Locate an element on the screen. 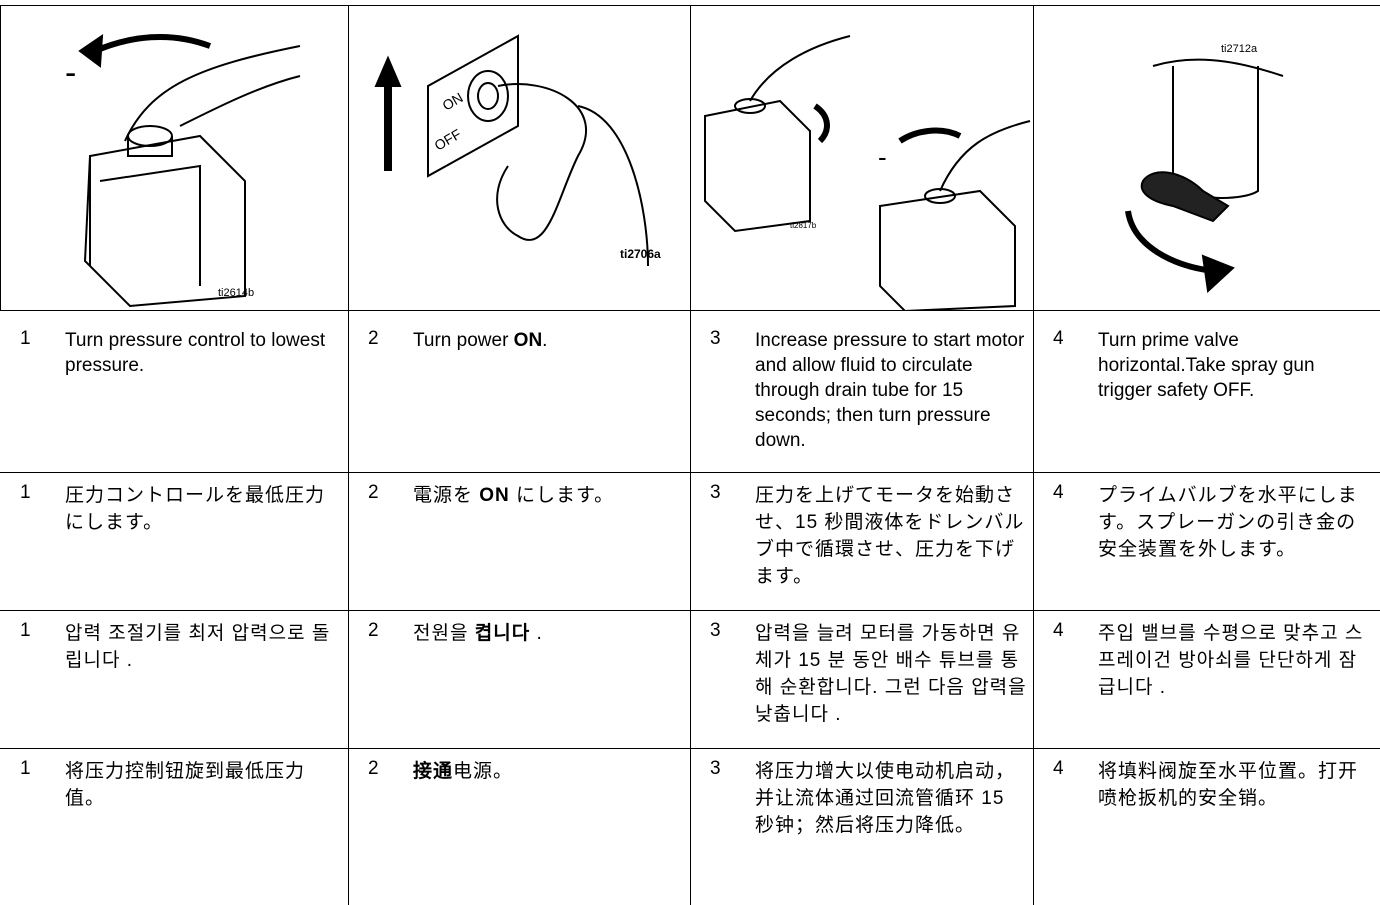 Image resolution: width=1380 pixels, height=905 pixels. step-text: 将填料阀旋至水平位置。打开喷枪扳机的安全销。 is located at coordinates (1234, 785).